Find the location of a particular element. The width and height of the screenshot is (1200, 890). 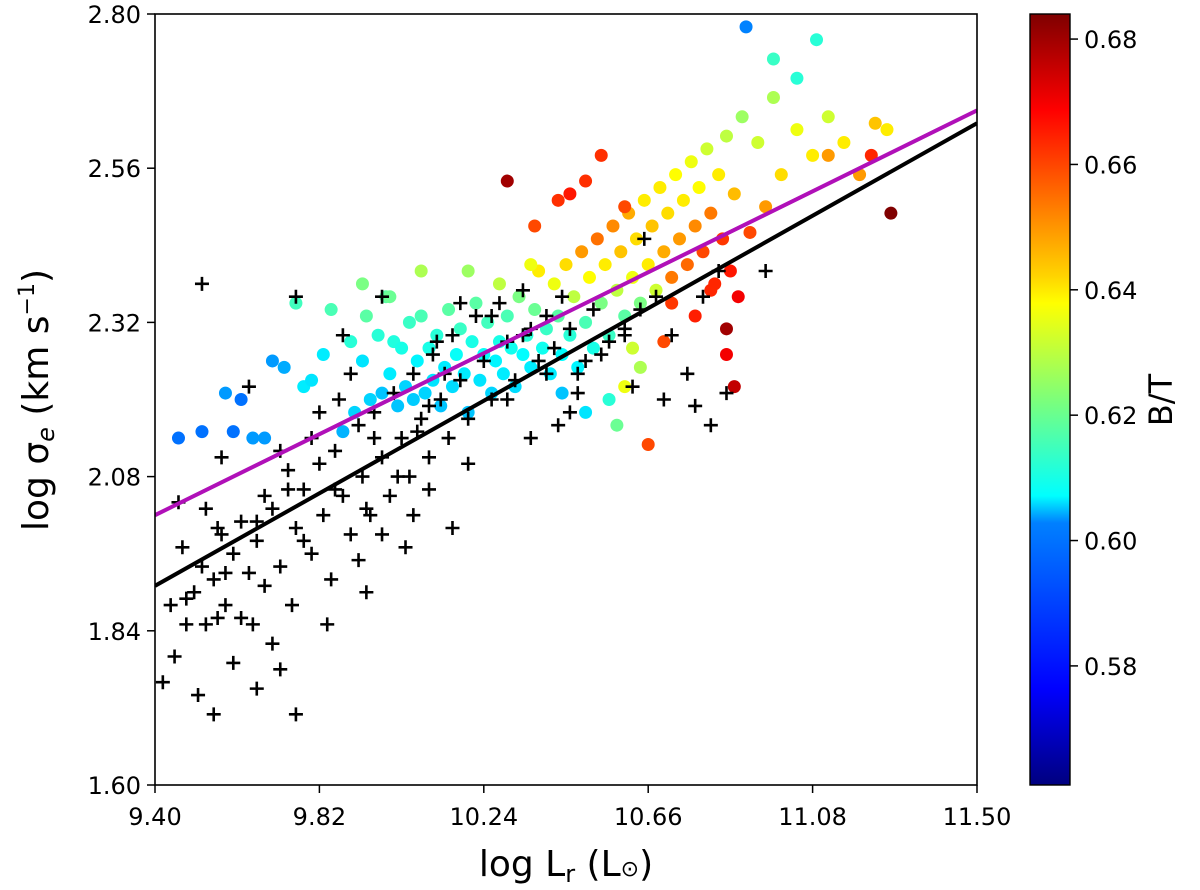

colorbar is located at coordinates (1050, 399).